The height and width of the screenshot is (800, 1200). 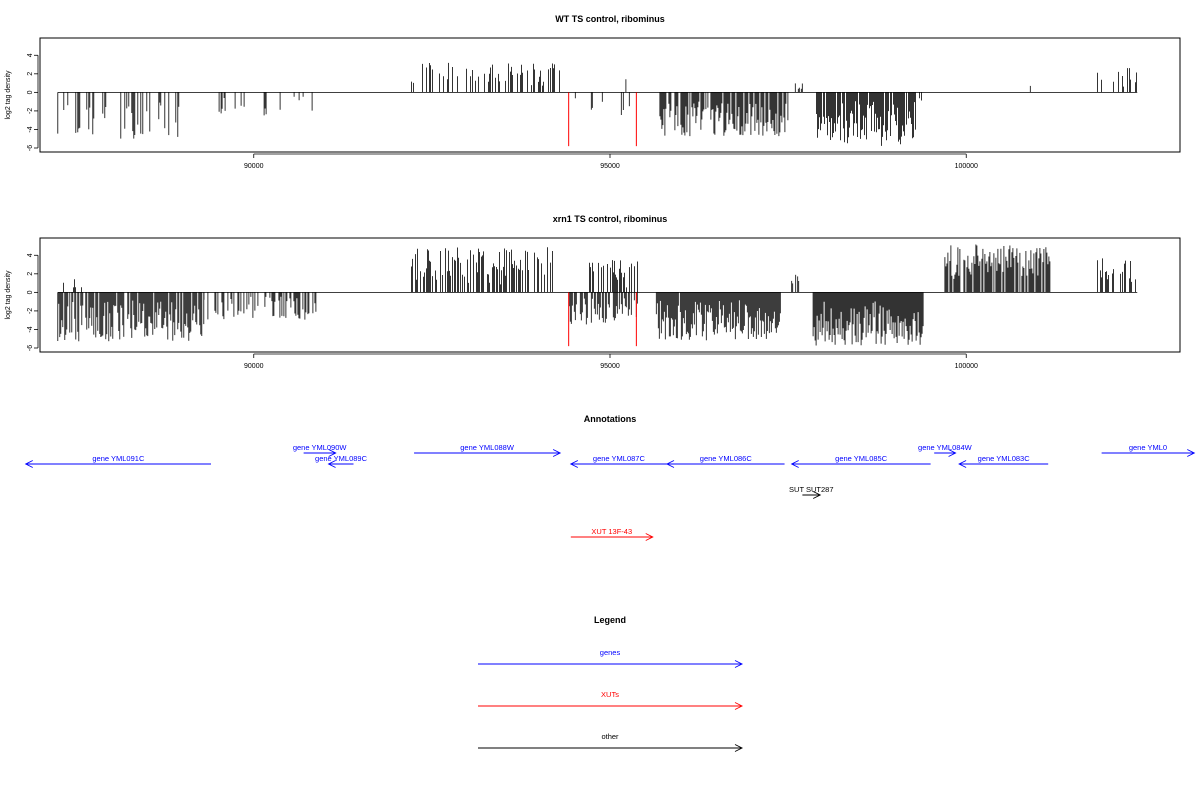 I want to click on legend-label: XUTs, so click(x=610, y=694).